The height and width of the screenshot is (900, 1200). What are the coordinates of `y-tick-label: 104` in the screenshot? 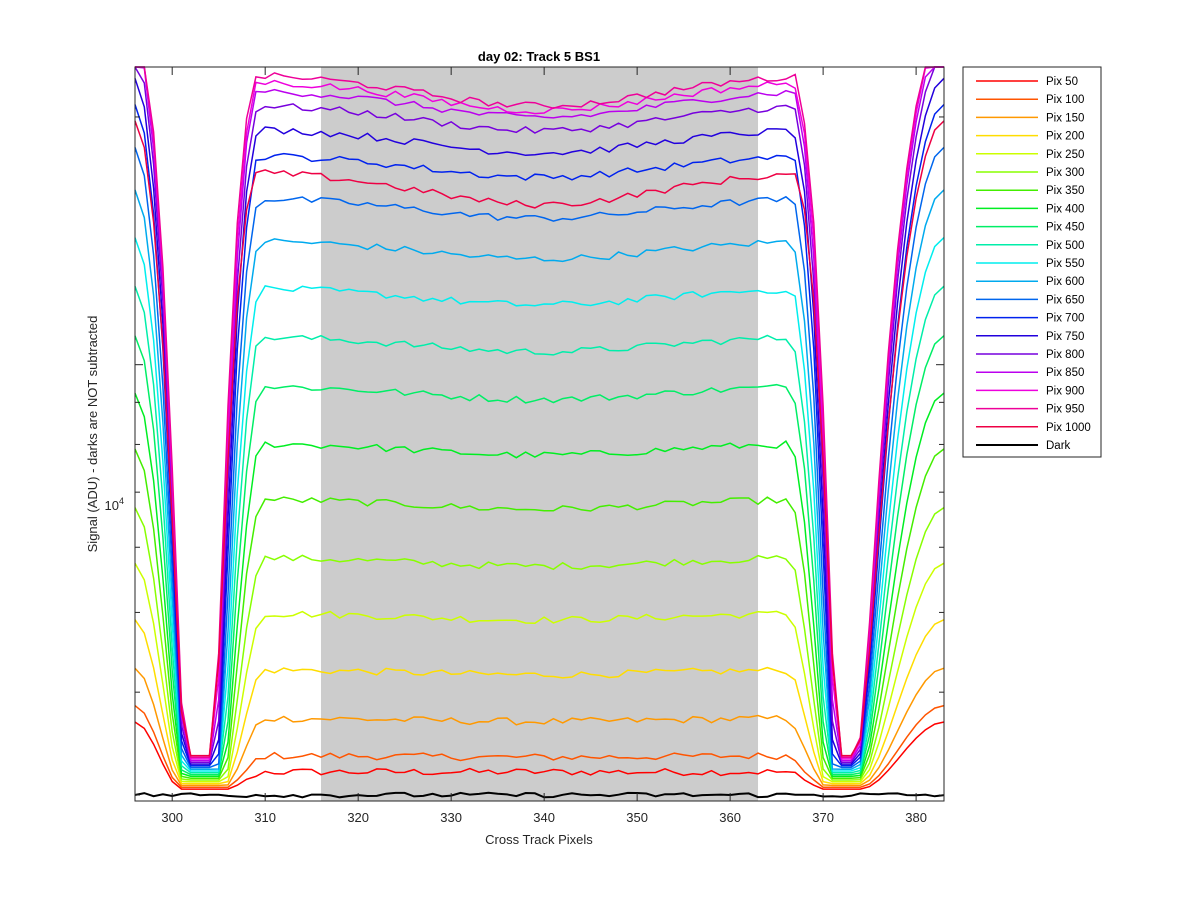 It's located at (114, 504).